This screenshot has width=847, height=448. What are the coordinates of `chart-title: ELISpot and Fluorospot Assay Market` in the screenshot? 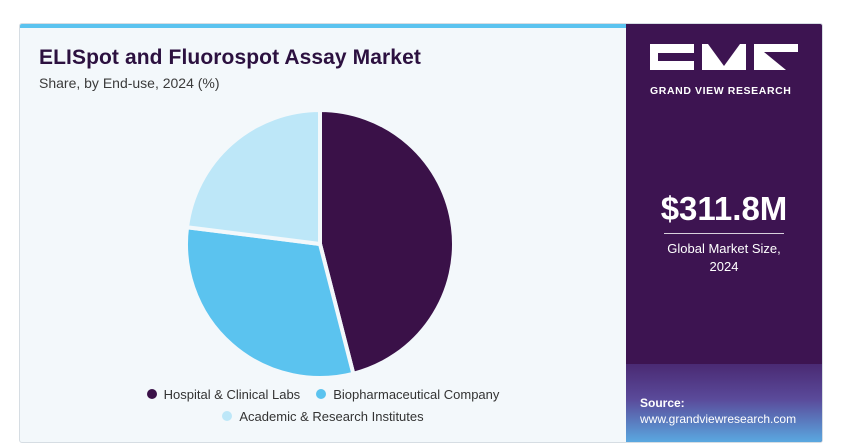 It's located at (230, 57).